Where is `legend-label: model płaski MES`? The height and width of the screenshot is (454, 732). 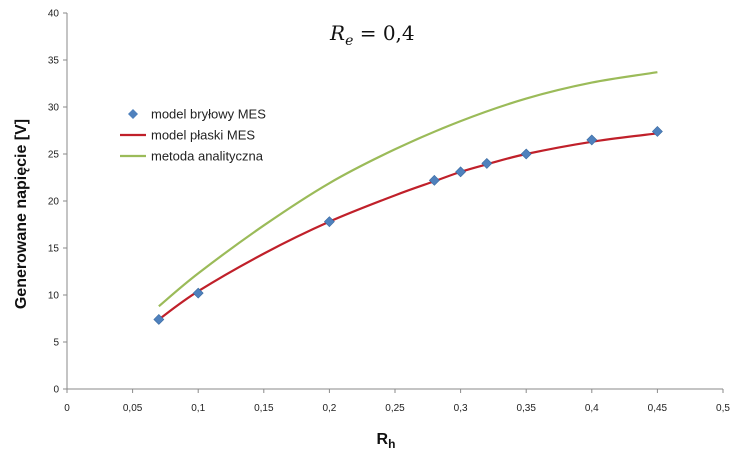 legend-label: model płaski MES is located at coordinates (203, 135).